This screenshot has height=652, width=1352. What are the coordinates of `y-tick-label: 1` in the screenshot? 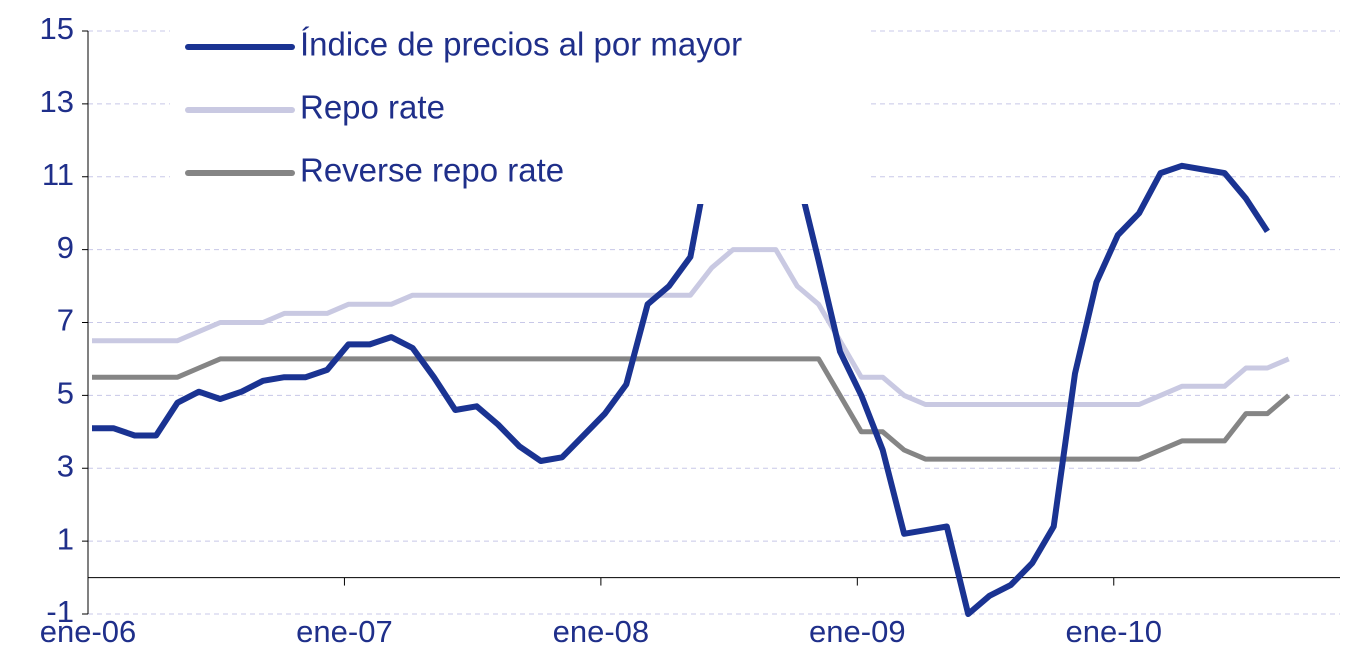 It's located at (65, 538).